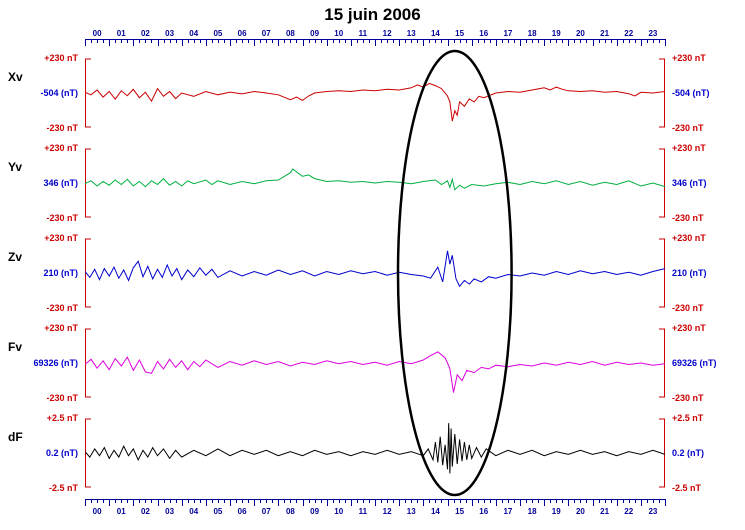 The image size is (745, 530). Describe the element at coordinates (375, 102) in the screenshot. I see `Xv-trace-line` at that location.